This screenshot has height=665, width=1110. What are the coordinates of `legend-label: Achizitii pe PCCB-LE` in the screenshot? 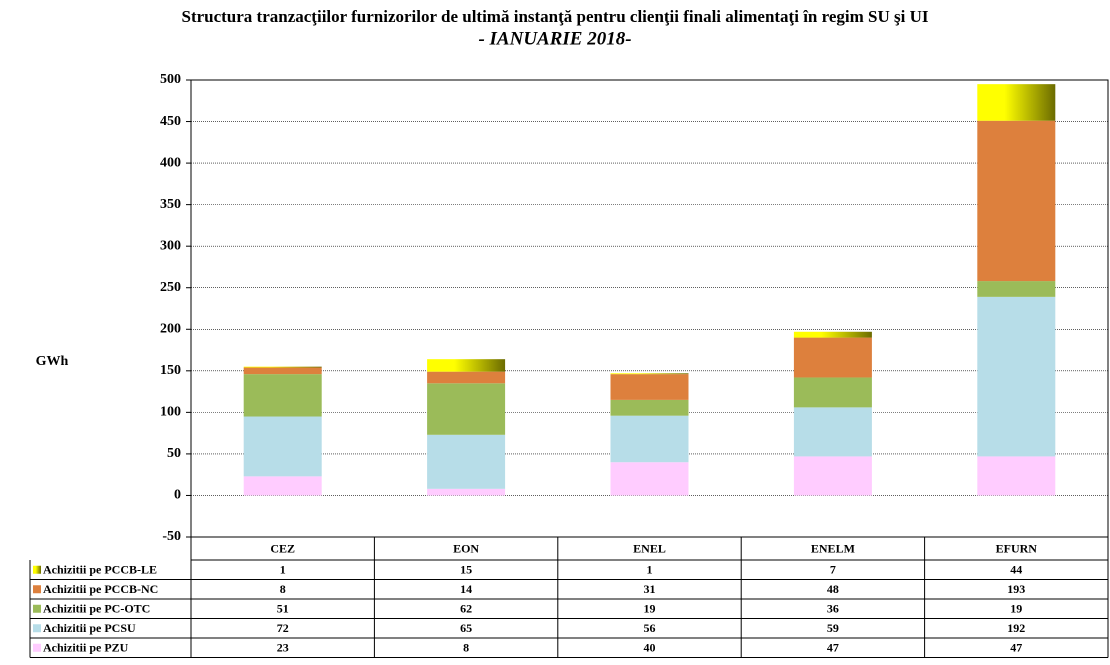 It's located at (100, 570).